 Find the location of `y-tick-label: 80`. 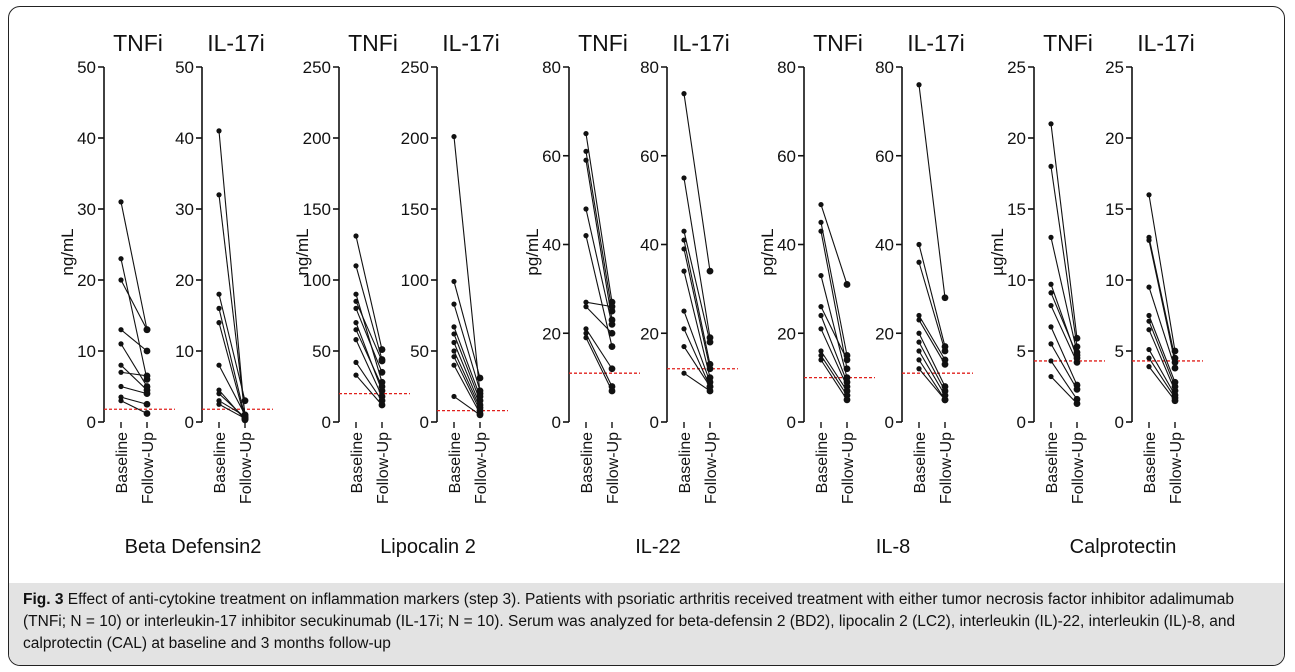

y-tick-label: 80 is located at coordinates (884, 67).